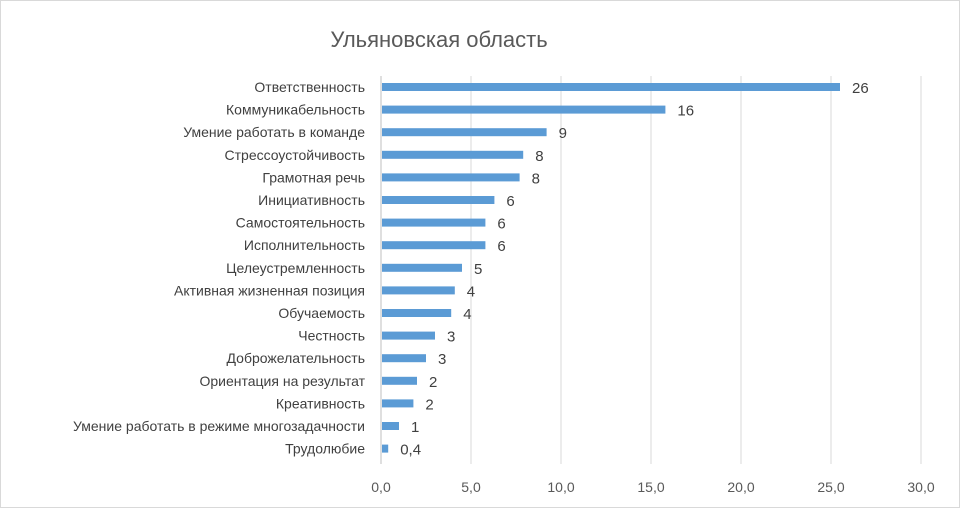  What do you see at coordinates (685, 111) in the screenshot?
I see `data-label: 16` at bounding box center [685, 111].